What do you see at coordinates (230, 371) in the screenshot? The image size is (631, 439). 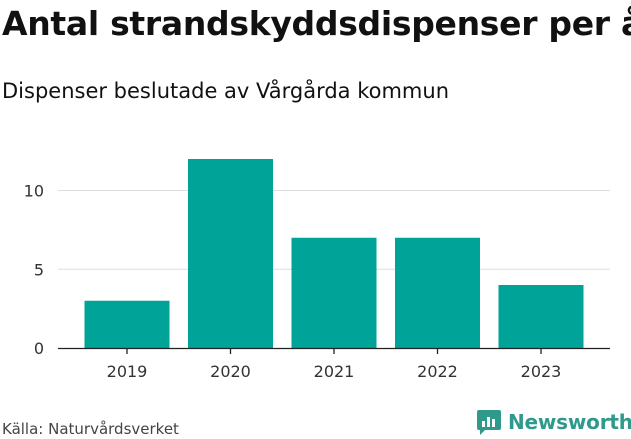 I see `x-tick-label: 2020` at bounding box center [230, 371].